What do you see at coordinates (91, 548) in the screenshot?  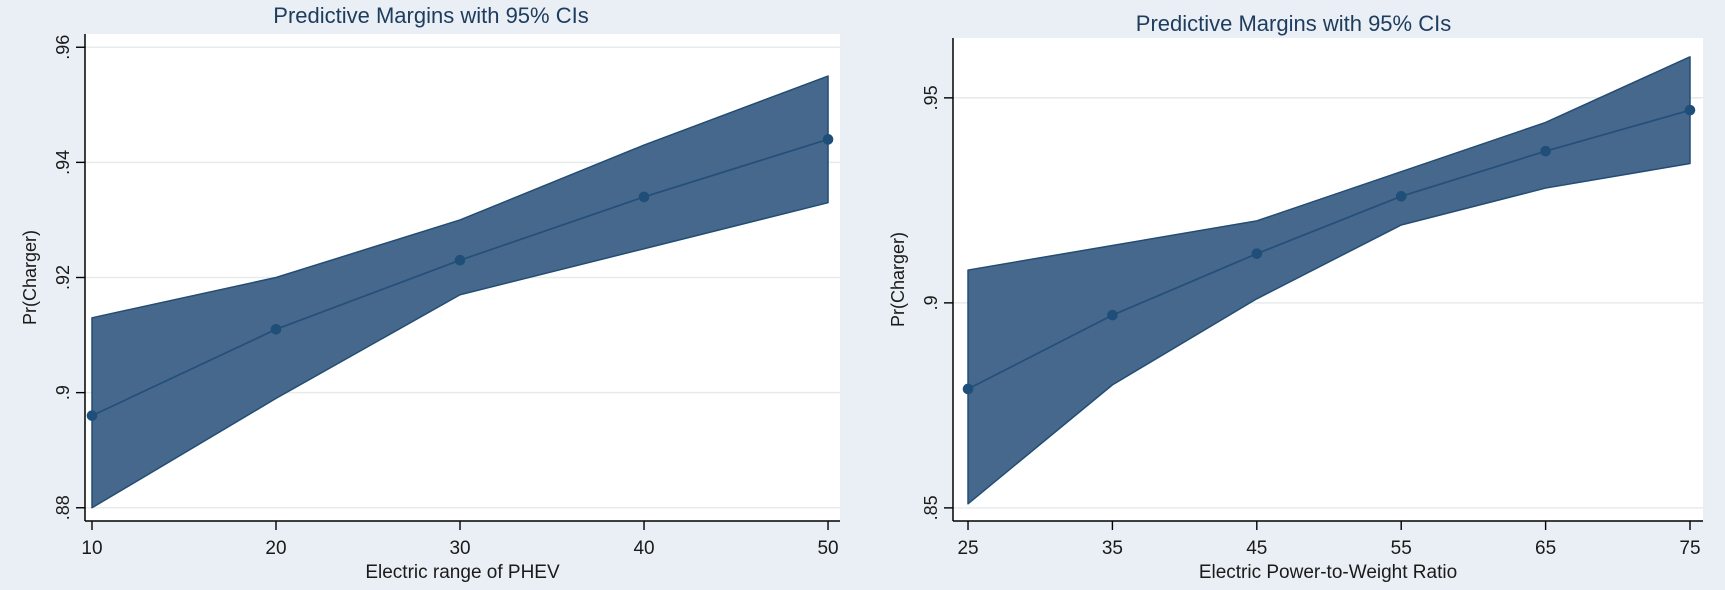 I see `x-tick-label: 10` at bounding box center [91, 548].